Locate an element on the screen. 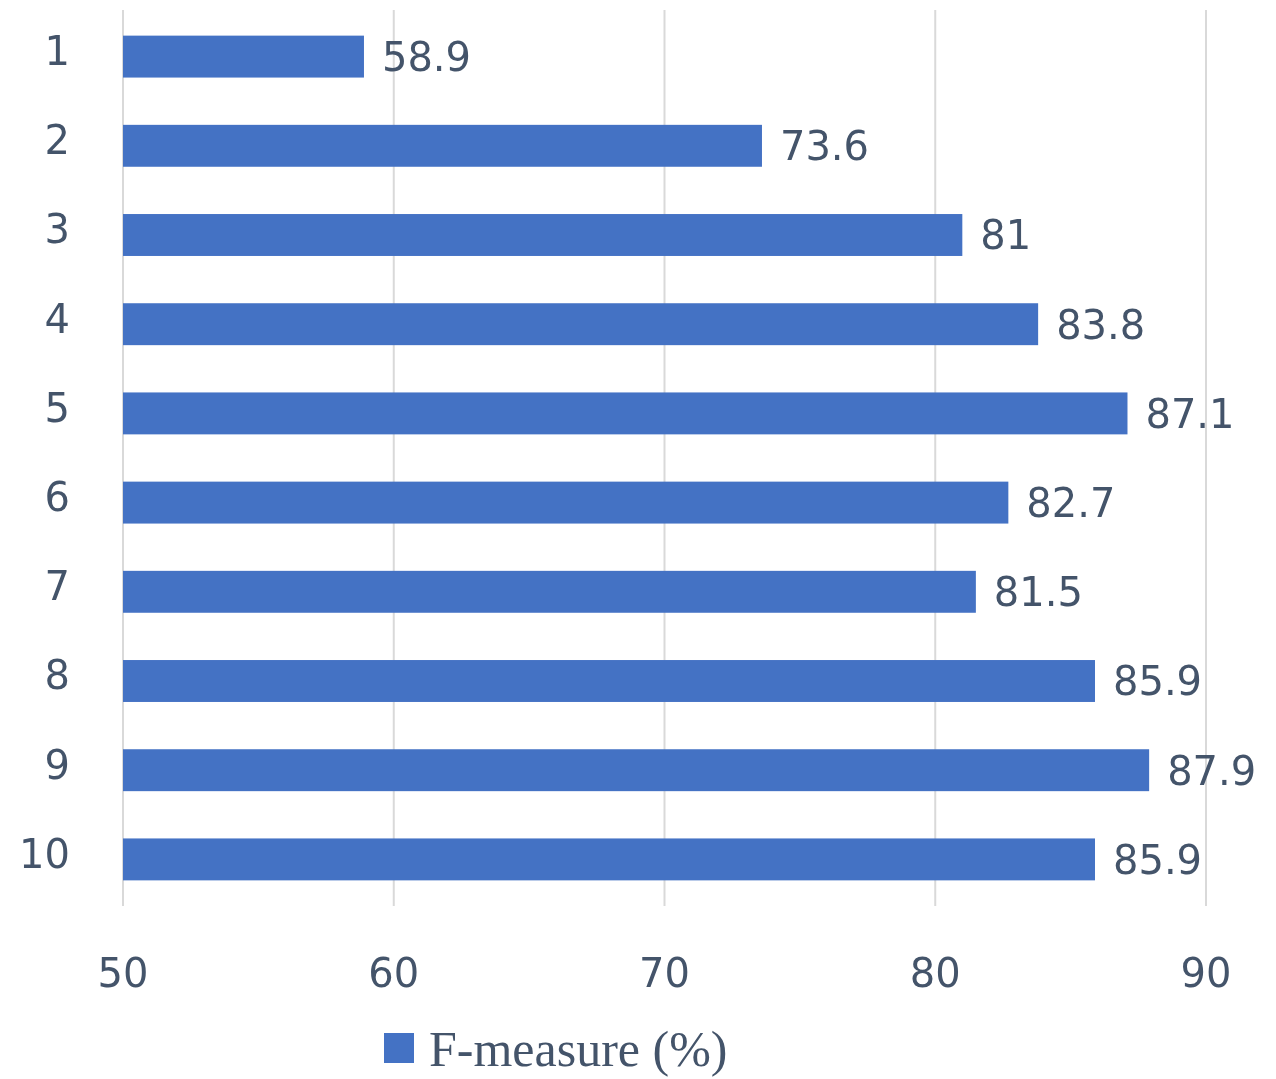 Image resolution: width=1276 pixels, height=1079 pixels. x-tick-label: 60 is located at coordinates (394, 973).